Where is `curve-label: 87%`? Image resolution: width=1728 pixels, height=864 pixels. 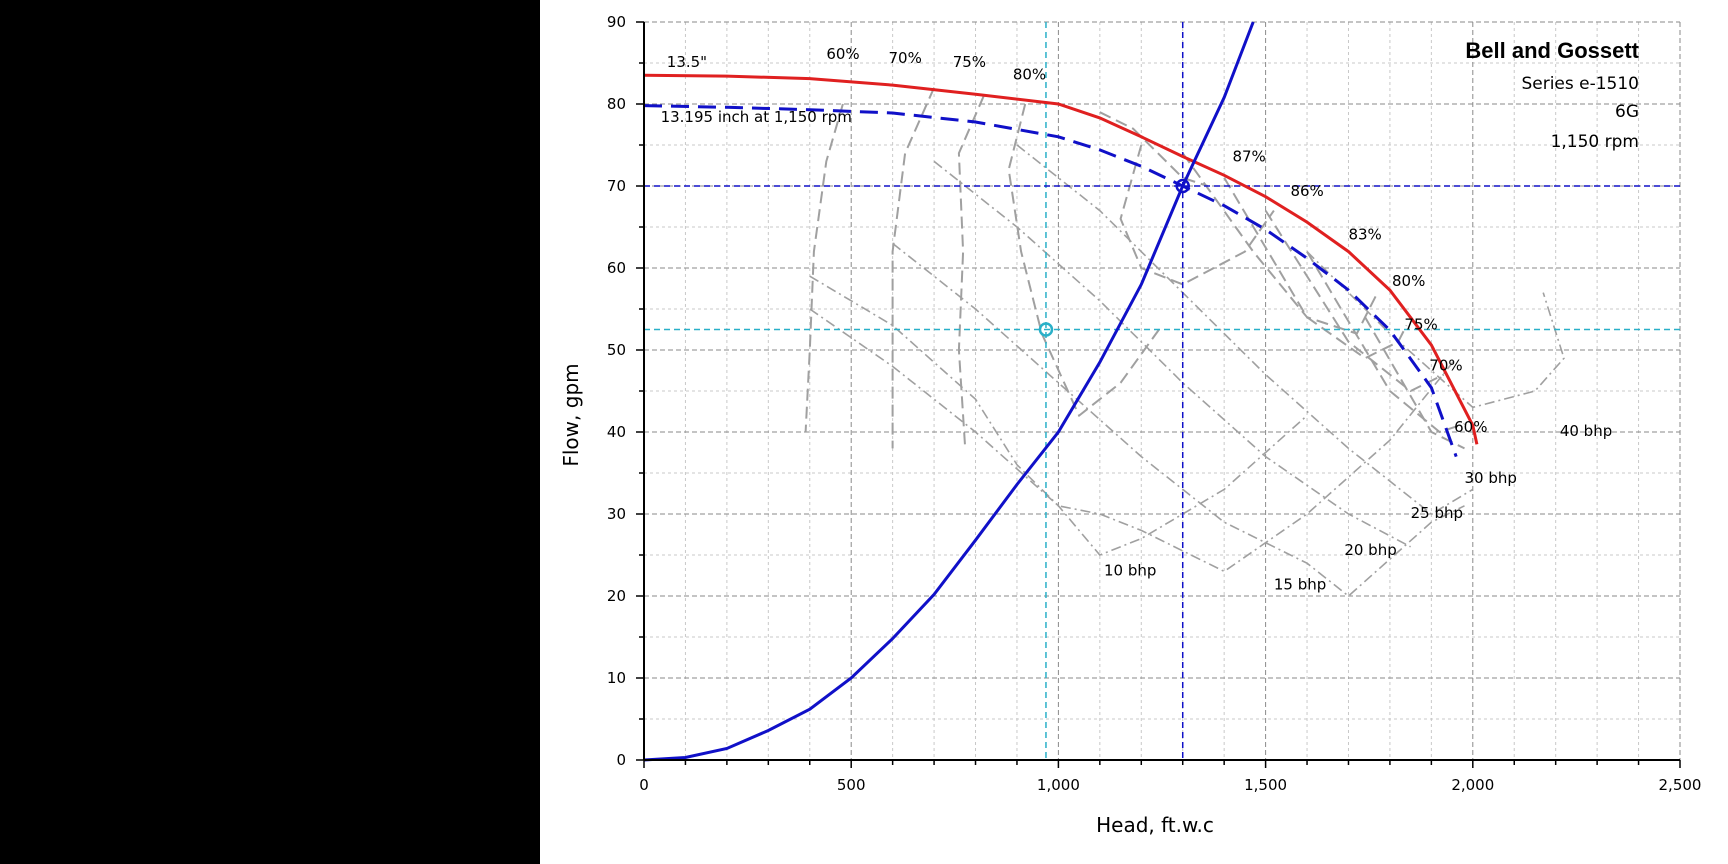
curve-label: 87% is located at coordinates (1248, 156).